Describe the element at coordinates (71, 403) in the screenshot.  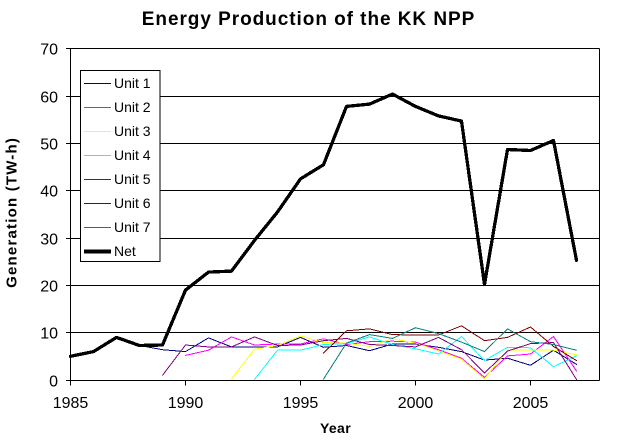
I see `svg-text: 1985` at that location.